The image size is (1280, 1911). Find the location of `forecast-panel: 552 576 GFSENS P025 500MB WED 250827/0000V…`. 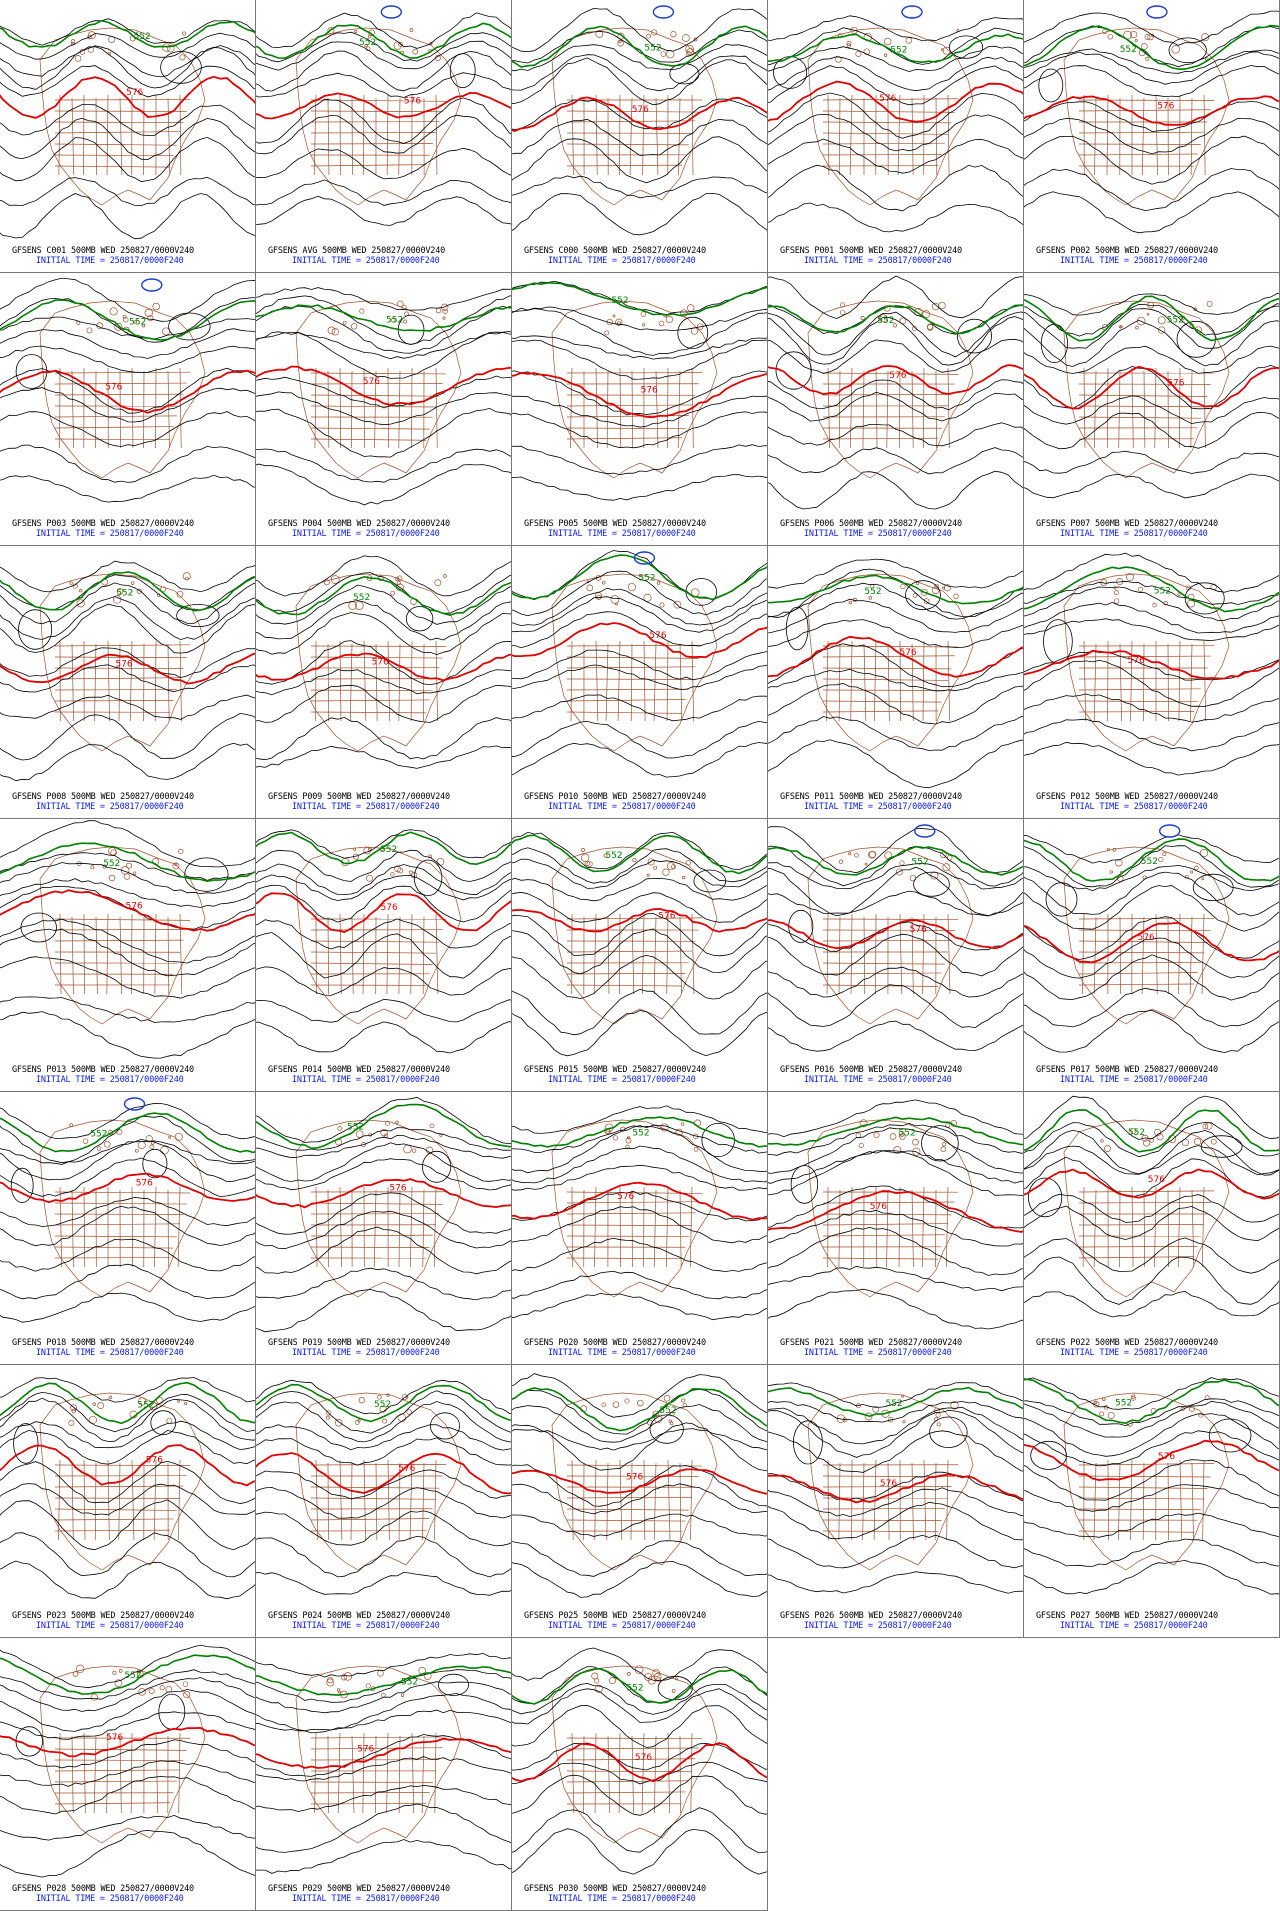

forecast-panel: 552 576 GFSENS P025 500MB WED 250827/0000V… is located at coordinates (640, 1501).